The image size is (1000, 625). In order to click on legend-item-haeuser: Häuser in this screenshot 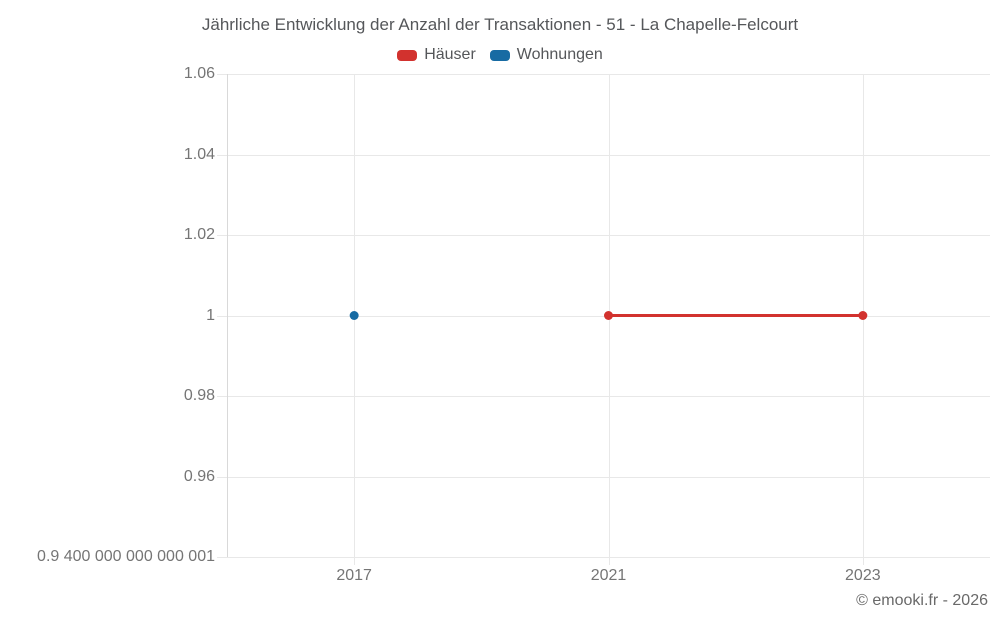, I will do `click(436, 55)`.